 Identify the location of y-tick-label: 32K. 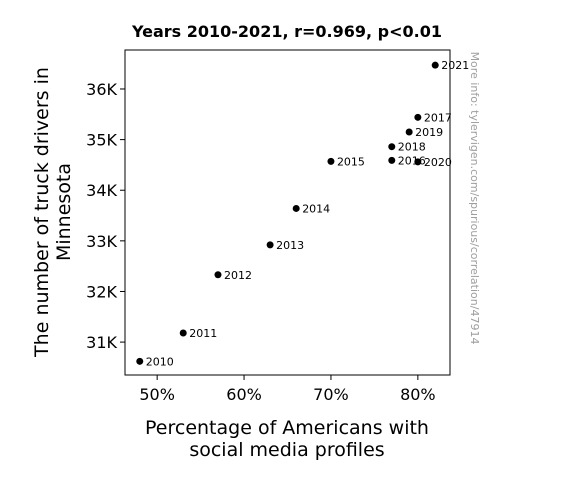
(101, 291).